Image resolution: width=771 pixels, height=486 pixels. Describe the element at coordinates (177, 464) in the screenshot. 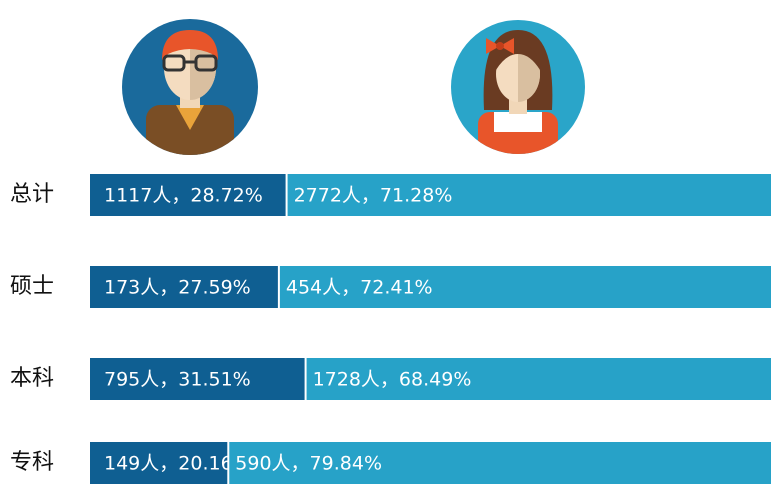

I see `value-label: 149人，20.16%` at that location.